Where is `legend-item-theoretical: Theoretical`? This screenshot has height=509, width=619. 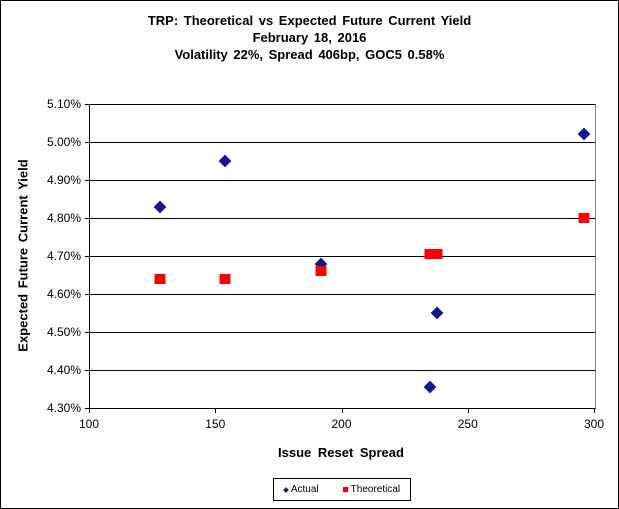 legend-item-theoretical: Theoretical is located at coordinates (371, 489).